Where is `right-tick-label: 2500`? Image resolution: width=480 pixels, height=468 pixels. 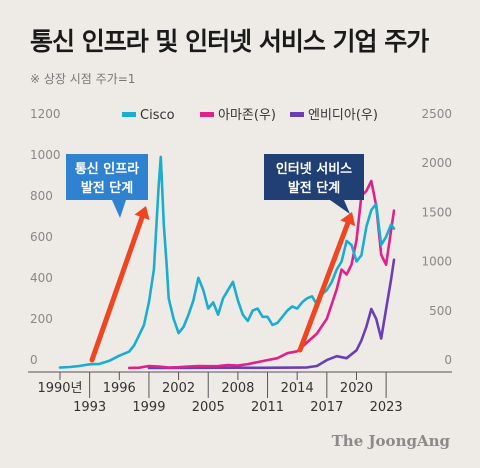 right-tick-label: 2500 is located at coordinates (436, 114).